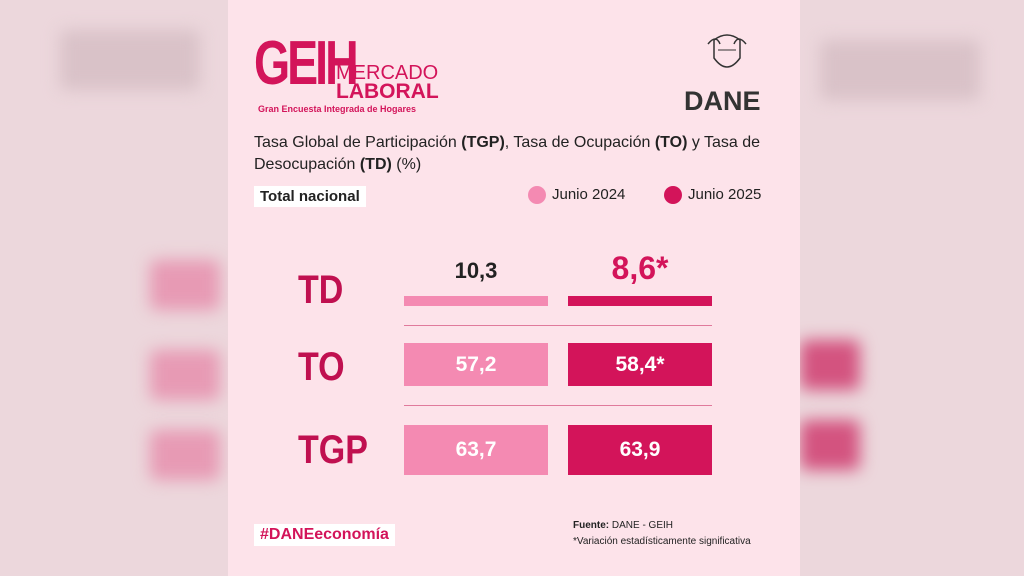  Describe the element at coordinates (589, 194) in the screenshot. I see `legend-label: Junio 2024` at that location.